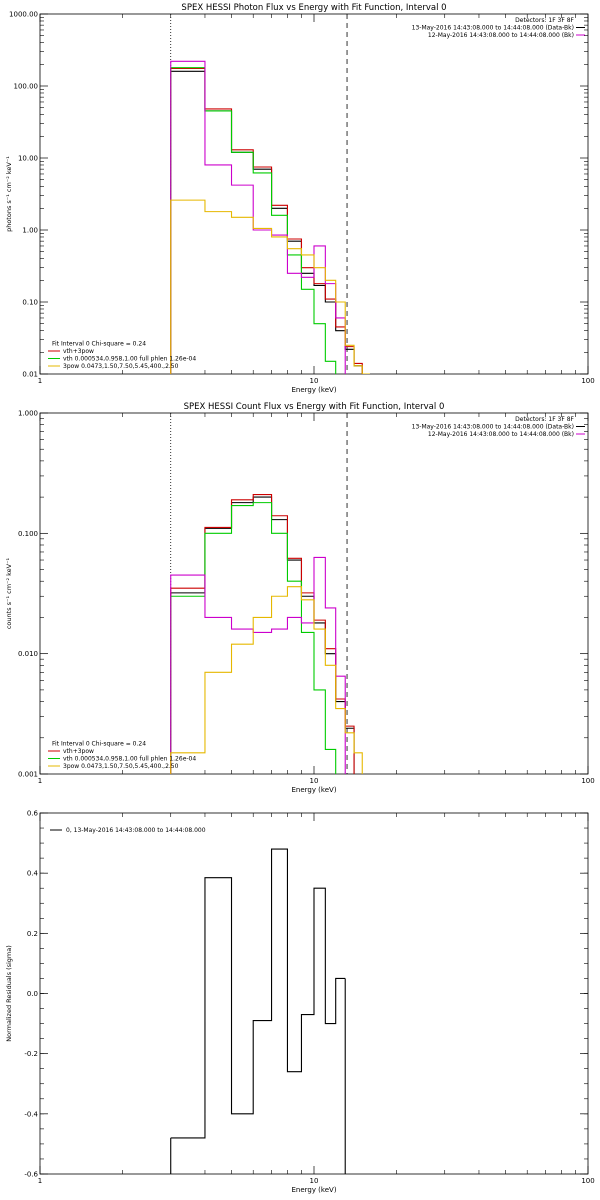  I want to click on y-tick-label: 100.00, so click(26, 87).